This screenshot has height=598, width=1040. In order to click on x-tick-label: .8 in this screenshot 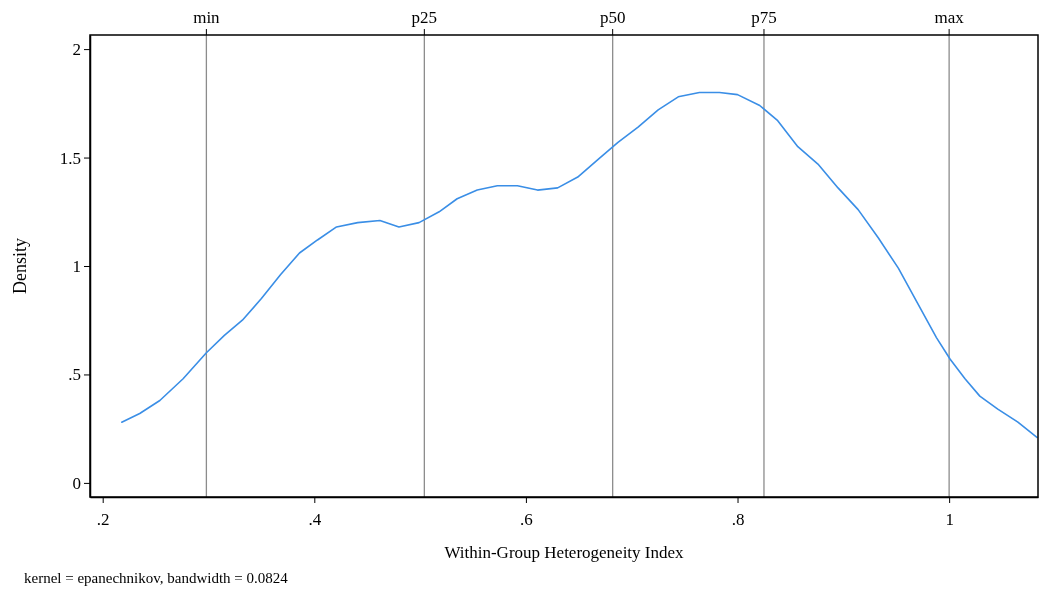, I will do `click(738, 519)`.